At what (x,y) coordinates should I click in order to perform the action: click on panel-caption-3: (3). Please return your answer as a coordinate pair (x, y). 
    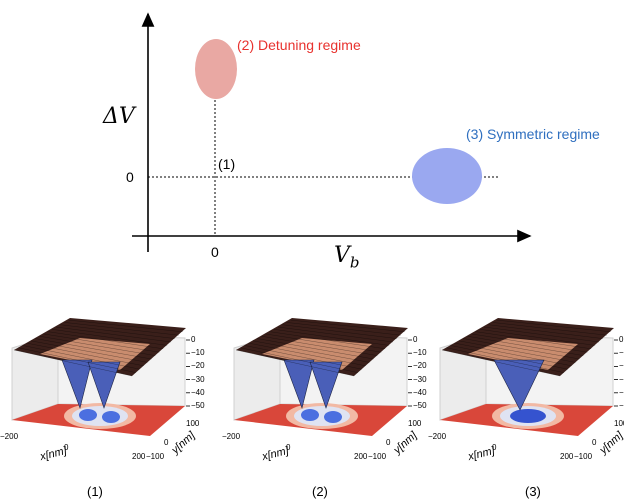
    Looking at the image, I should click on (533, 491).